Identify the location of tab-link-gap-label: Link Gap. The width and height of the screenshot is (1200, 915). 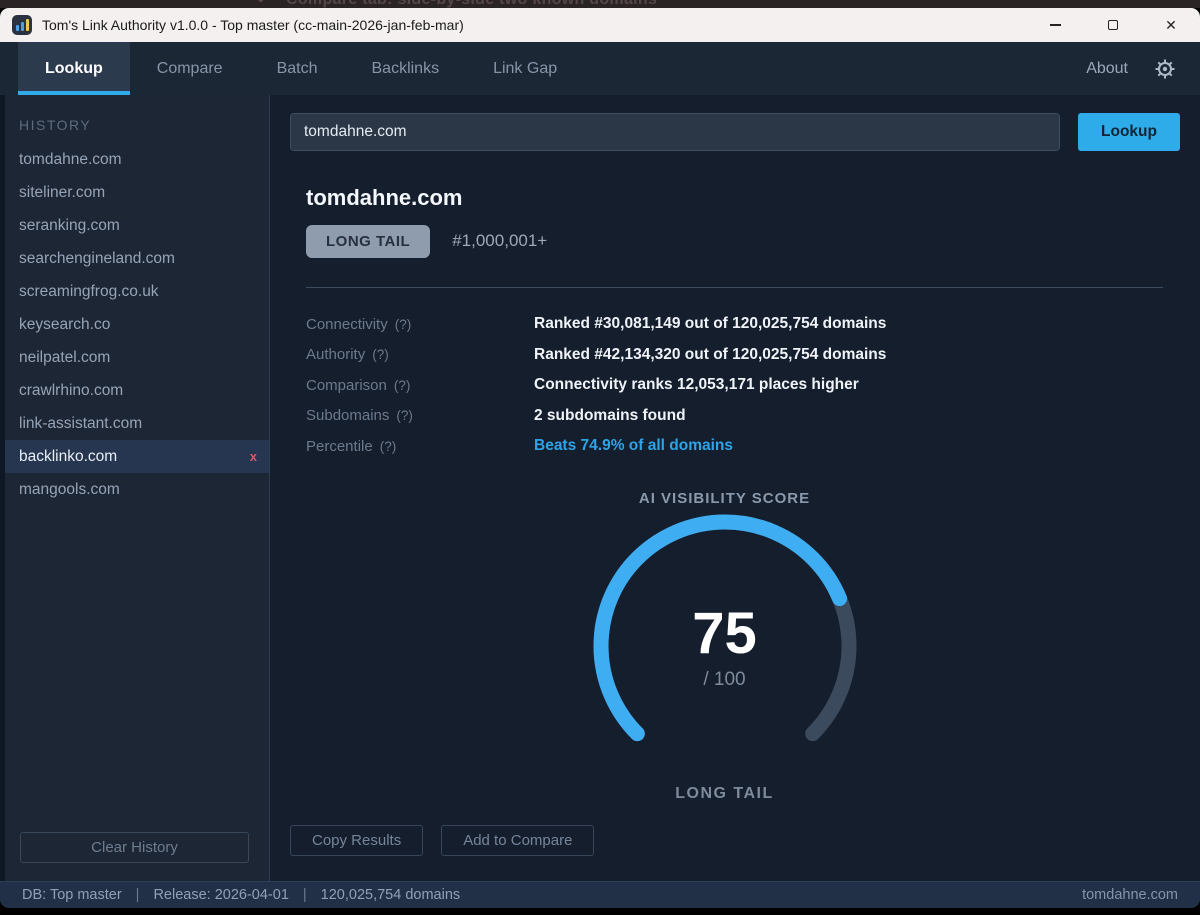
(525, 68).